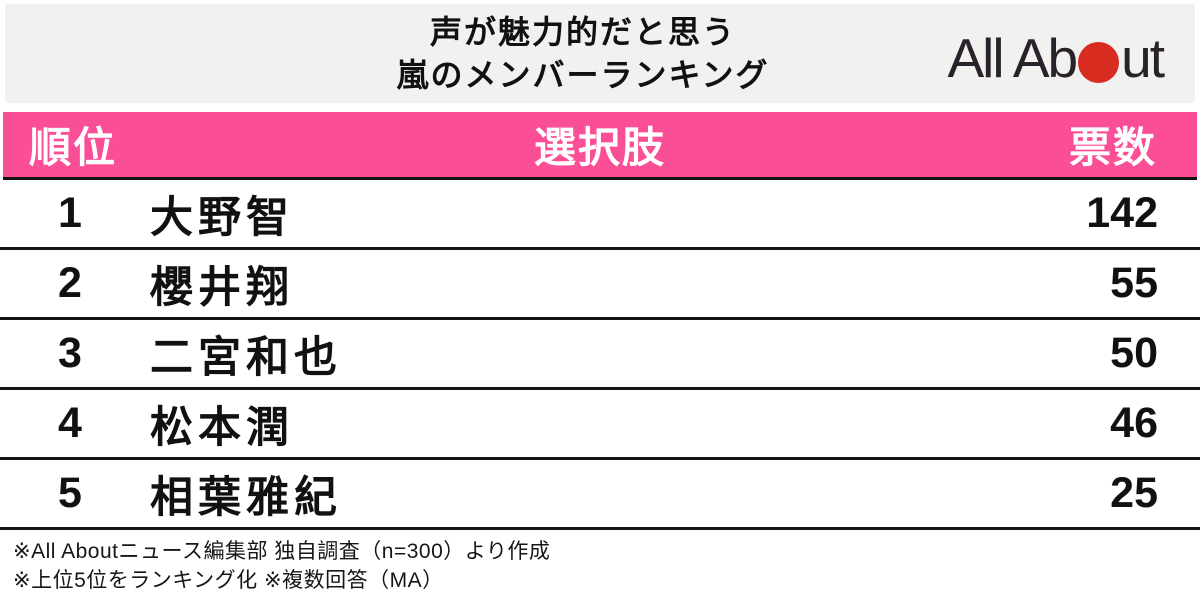 This screenshot has width=1200, height=608. Describe the element at coordinates (1012, 58) in the screenshot. I see `logo-text-left: All Ab` at that location.